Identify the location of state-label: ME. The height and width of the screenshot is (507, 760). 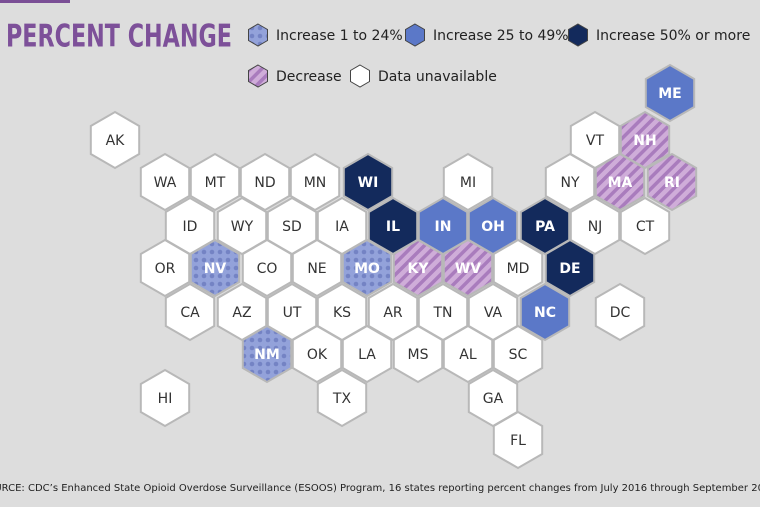
(670, 94).